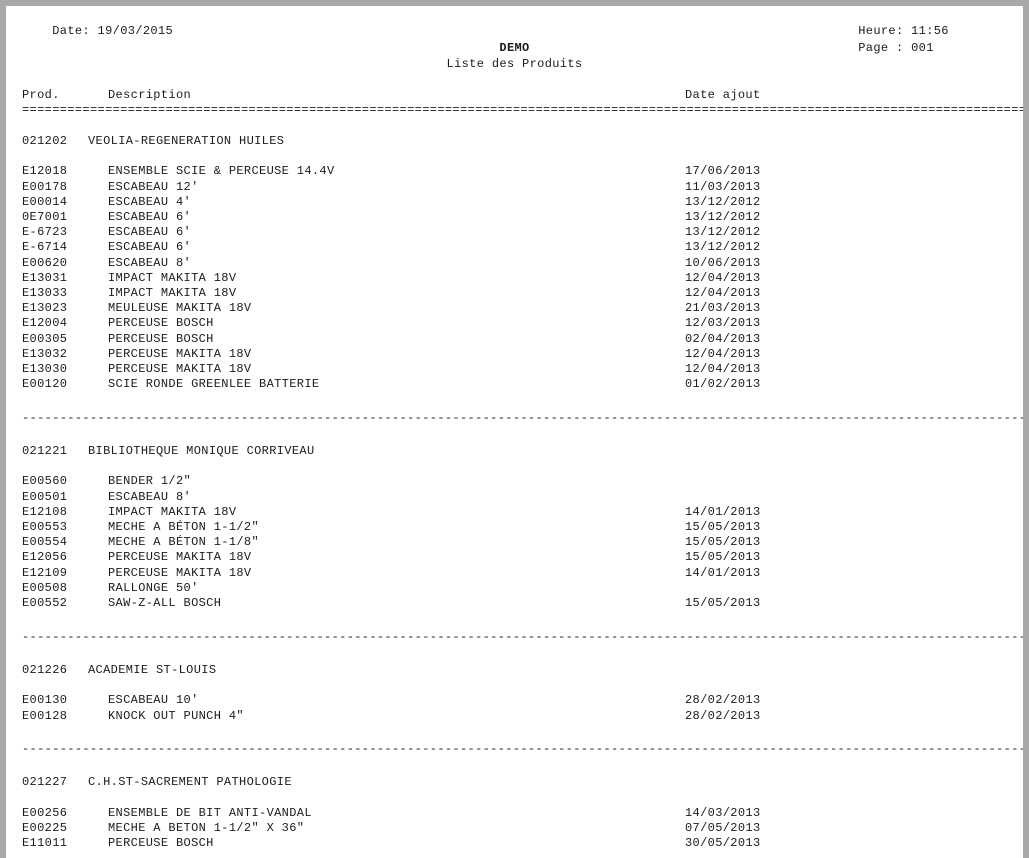  I want to click on column-header-date-ajout: Date ajout, so click(723, 95).